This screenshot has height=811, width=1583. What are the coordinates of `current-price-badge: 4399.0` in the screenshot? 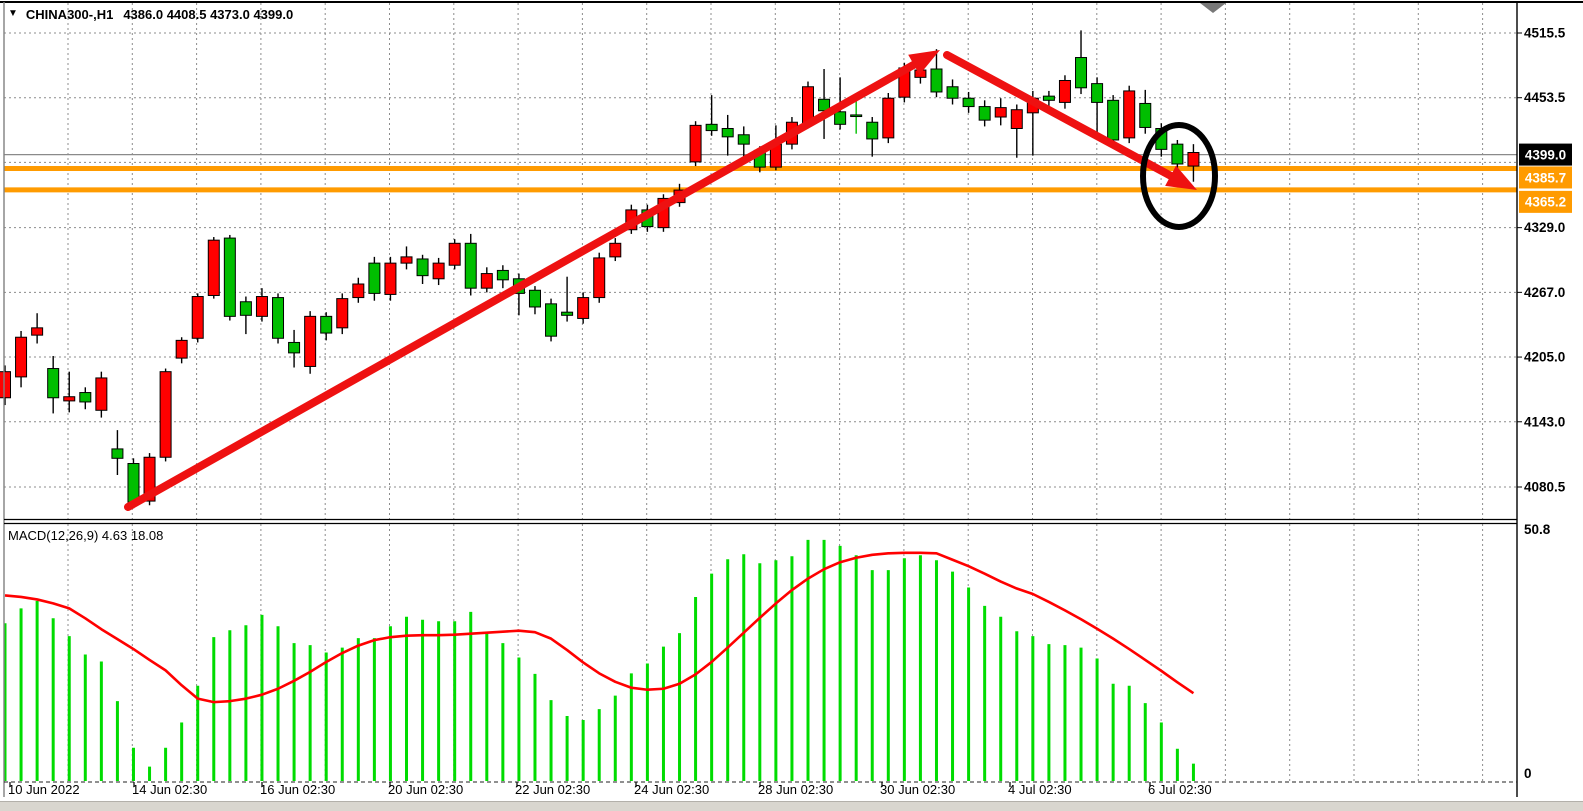 It's located at (1545, 154).